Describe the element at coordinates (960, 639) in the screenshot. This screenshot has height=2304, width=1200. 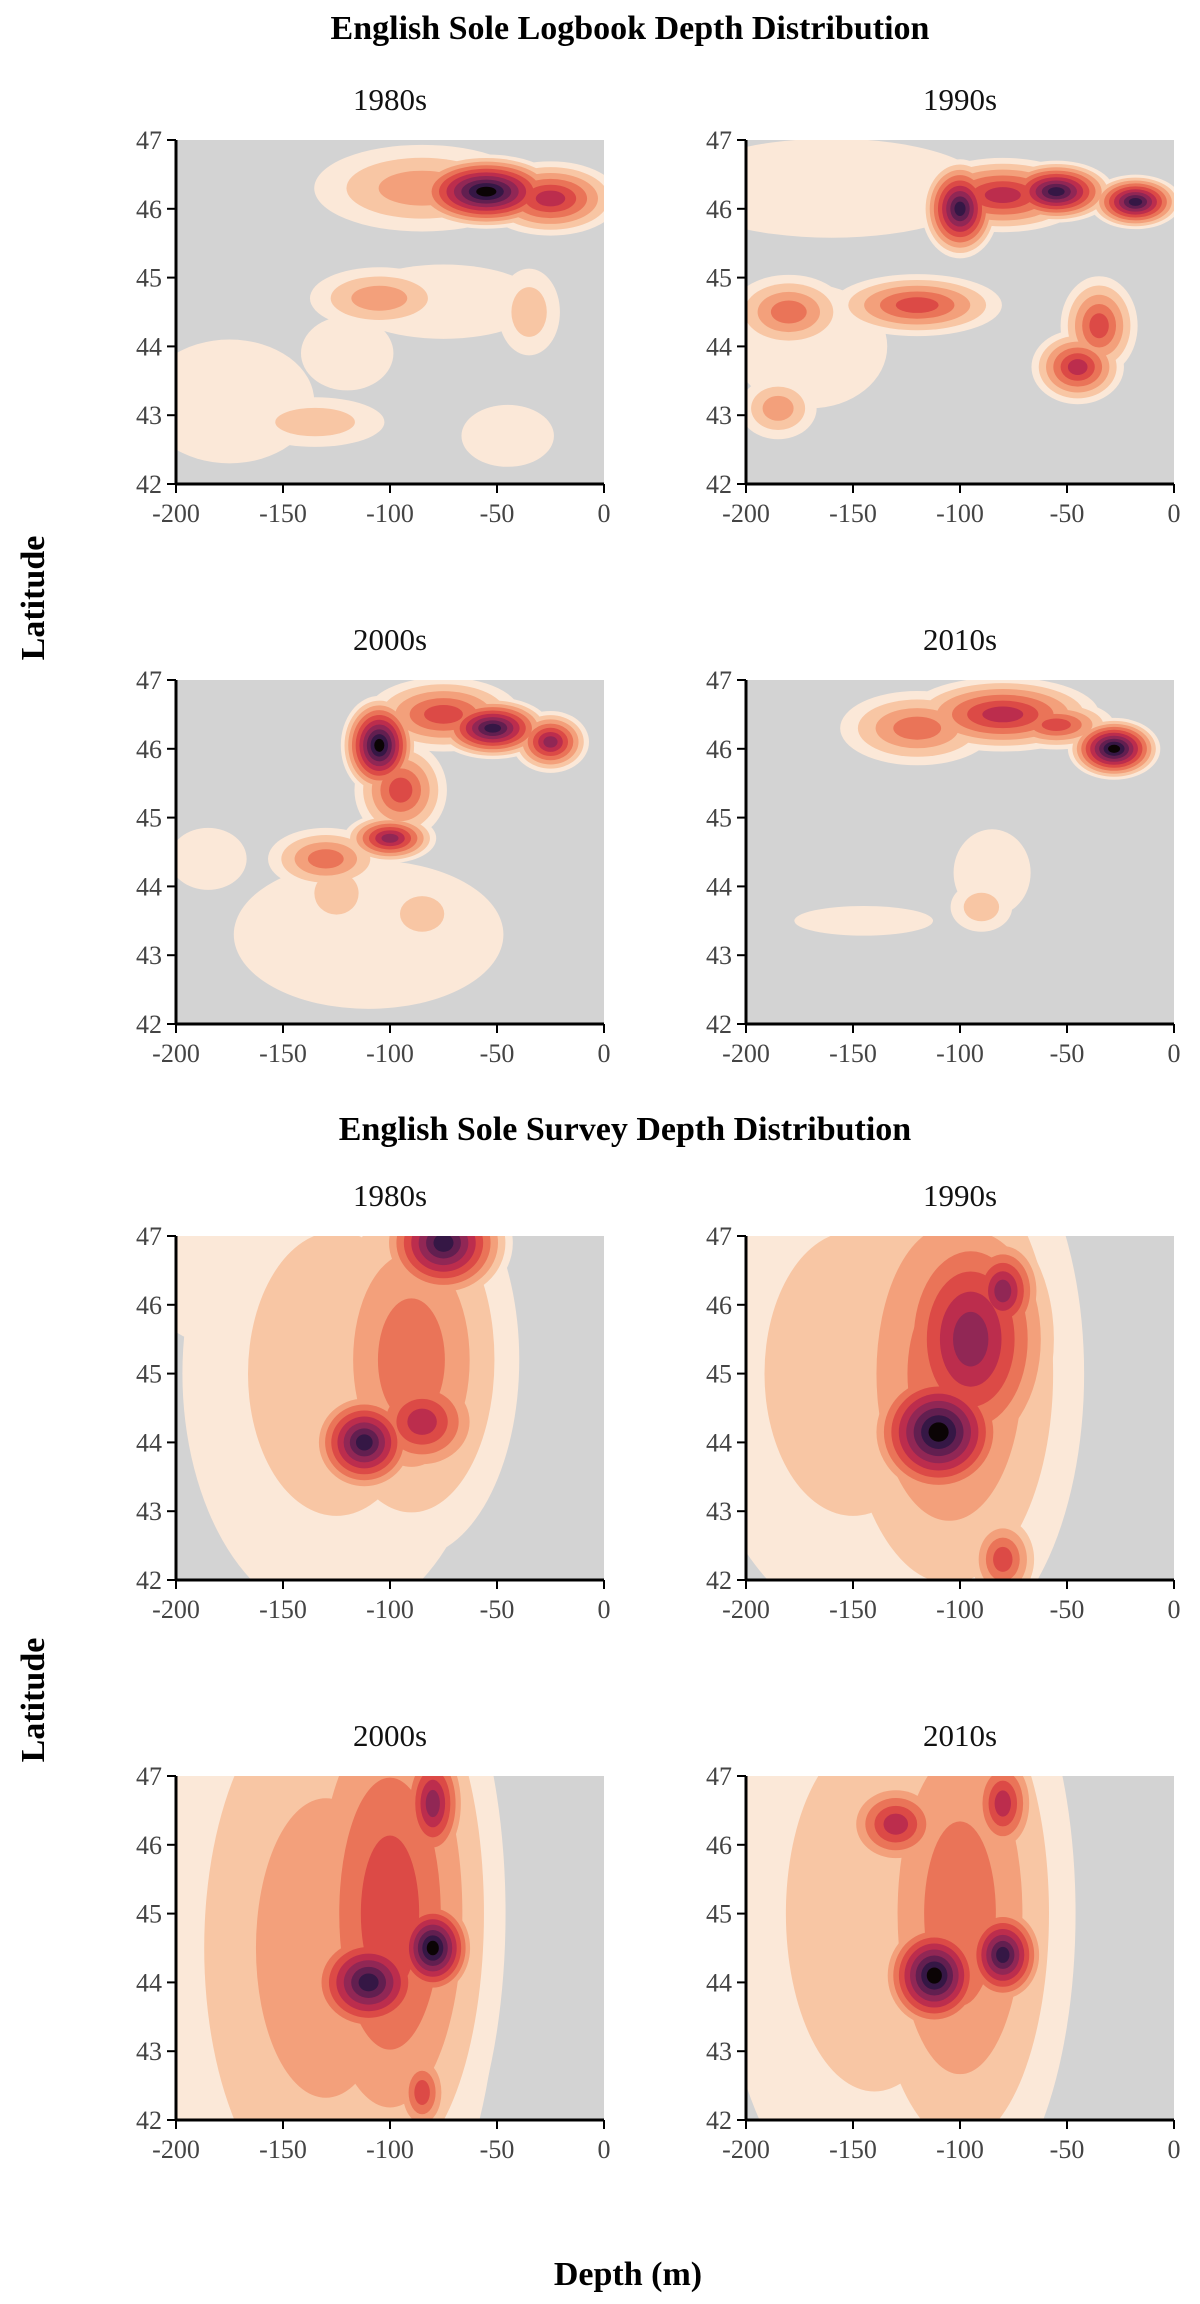
I see `panel-title: 2010s` at that location.